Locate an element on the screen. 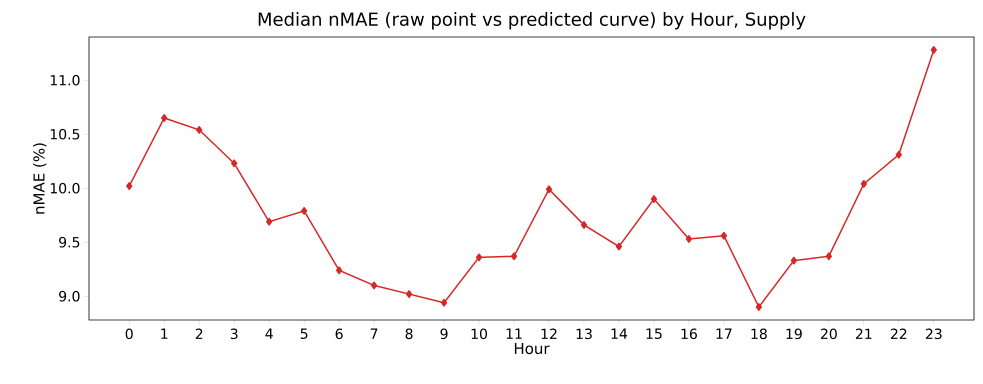 This screenshot has width=983, height=384. x-tick-label: 17 is located at coordinates (724, 333).